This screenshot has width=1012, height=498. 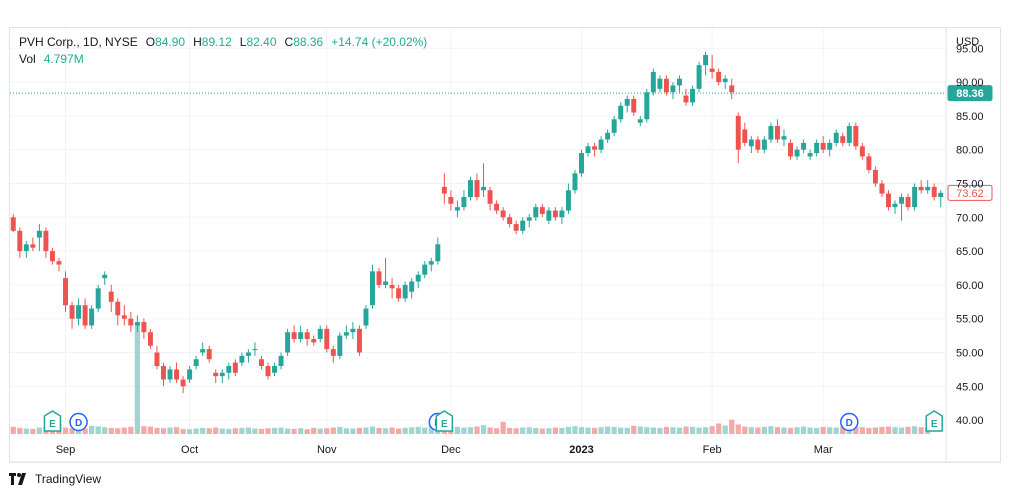 I want to click on brand-footer: TradingView, so click(x=55, y=479).